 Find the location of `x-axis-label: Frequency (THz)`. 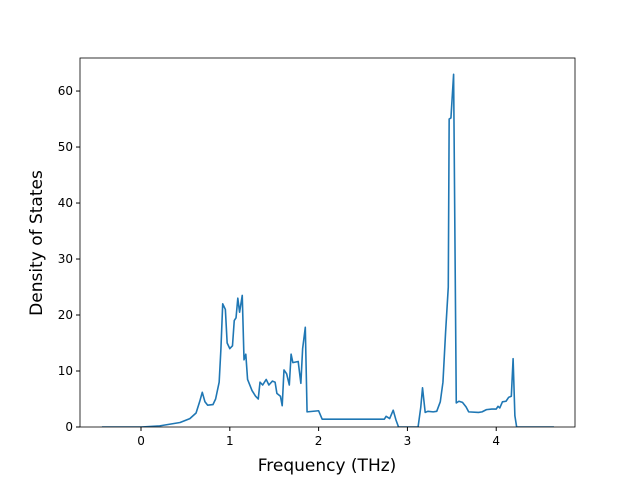

x-axis-label: Frequency (THz) is located at coordinates (327, 466).